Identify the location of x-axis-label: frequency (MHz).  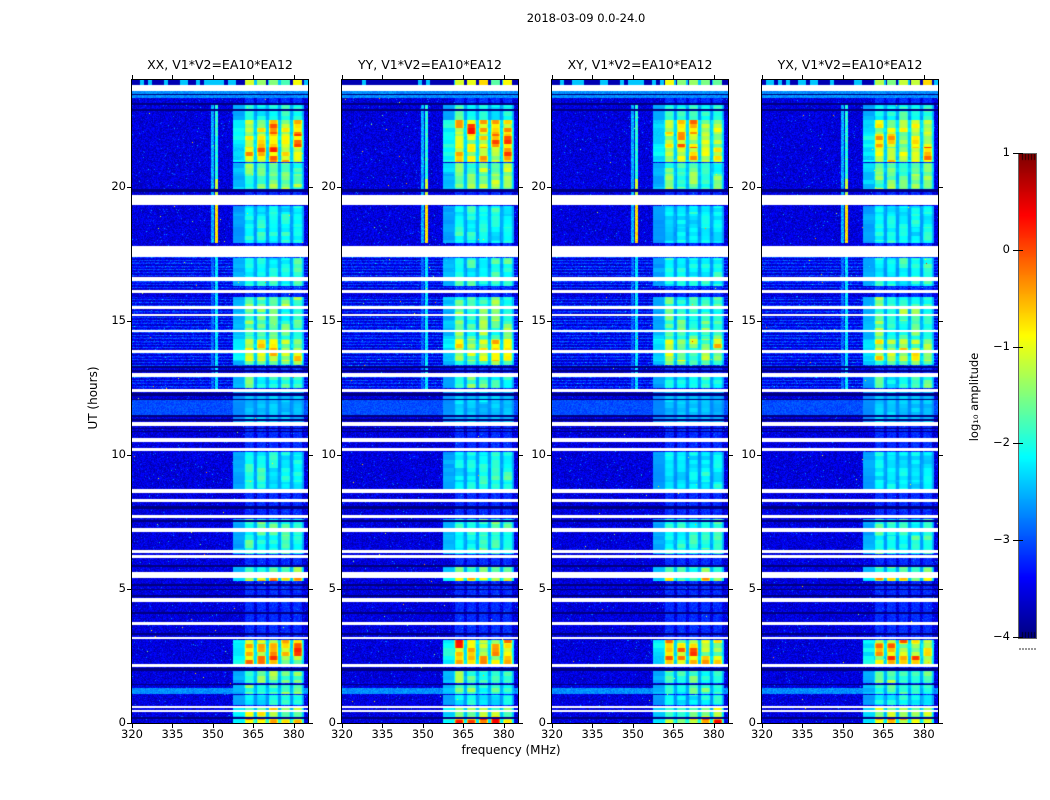
(511, 750).